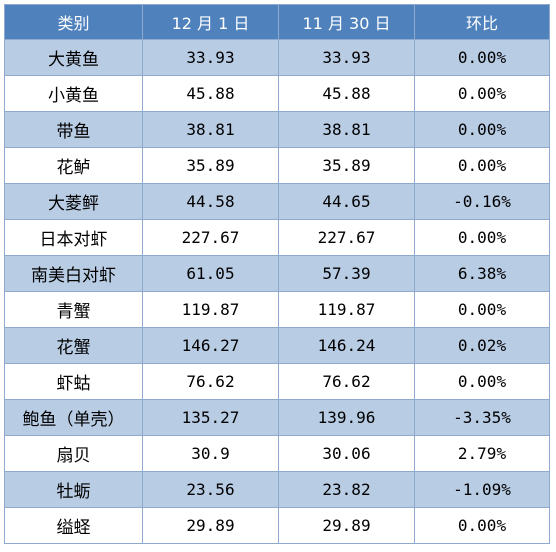 Image resolution: width=556 pixels, height=552 pixels. Describe the element at coordinates (73, 309) in the screenshot. I see `category-cell: 青蟹` at that location.